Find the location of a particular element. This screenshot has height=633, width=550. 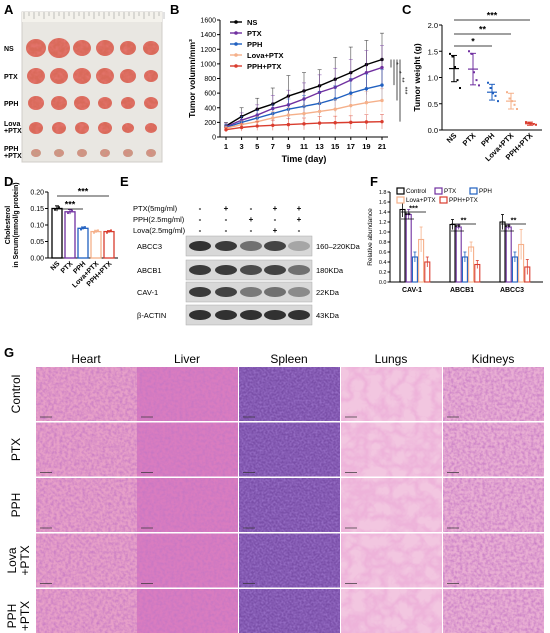

panel-e-letter: E is located at coordinates (124, 181).